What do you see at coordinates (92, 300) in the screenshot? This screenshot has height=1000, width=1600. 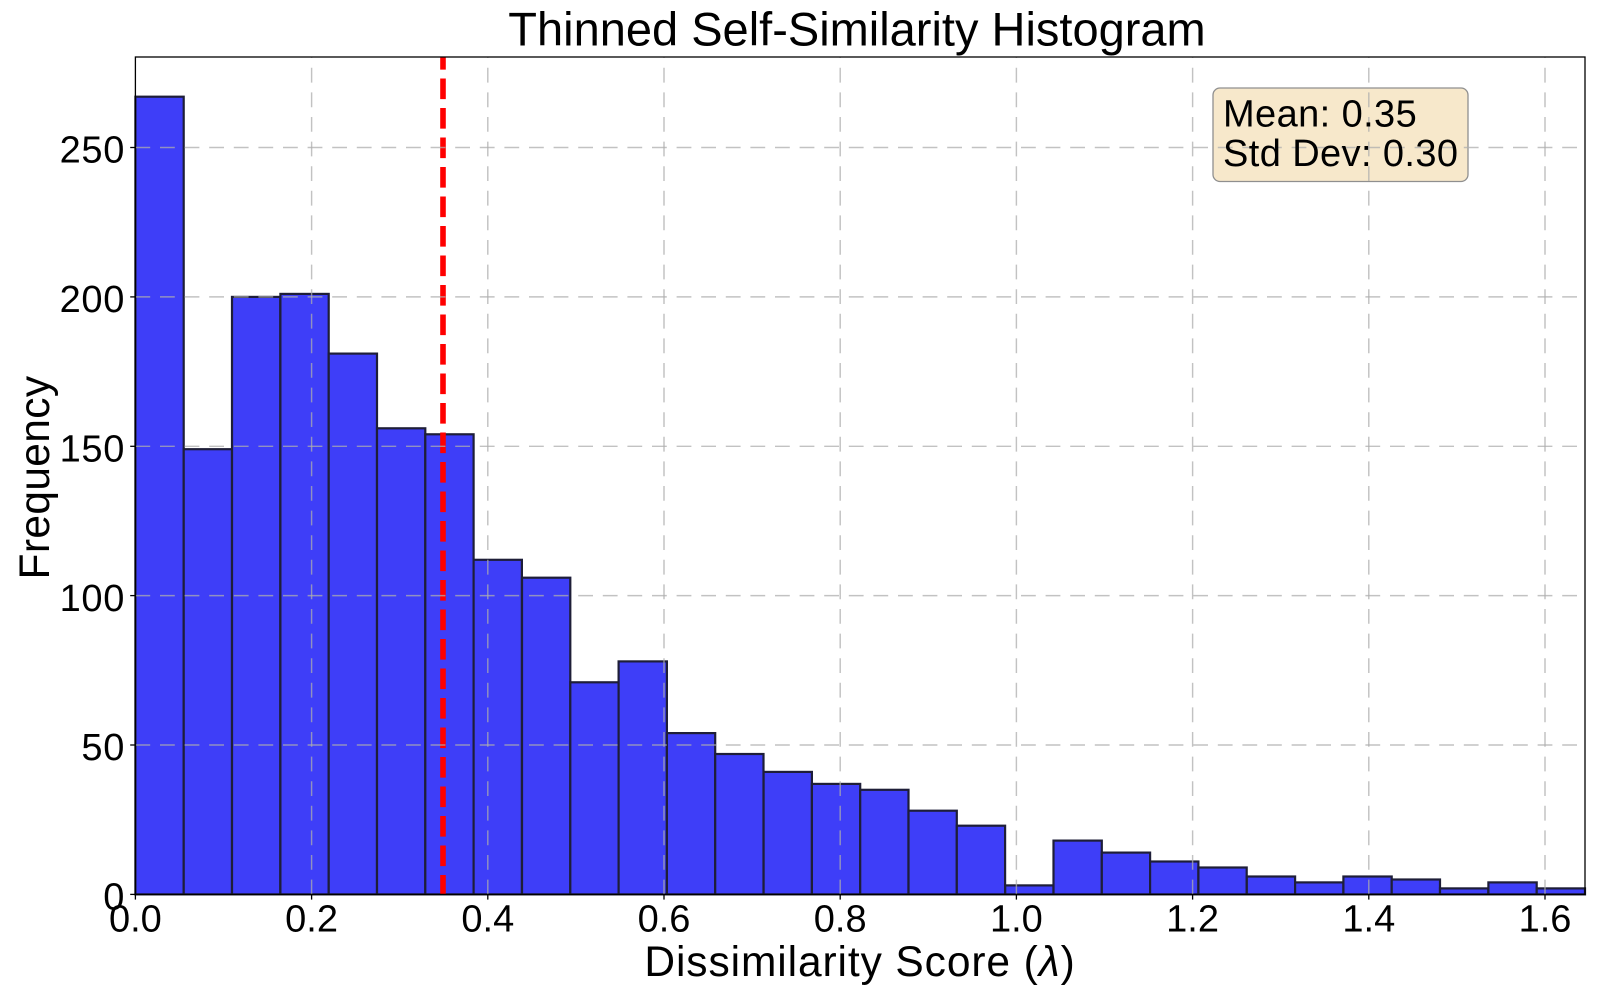 I see `svg-text: 200` at bounding box center [92, 300].